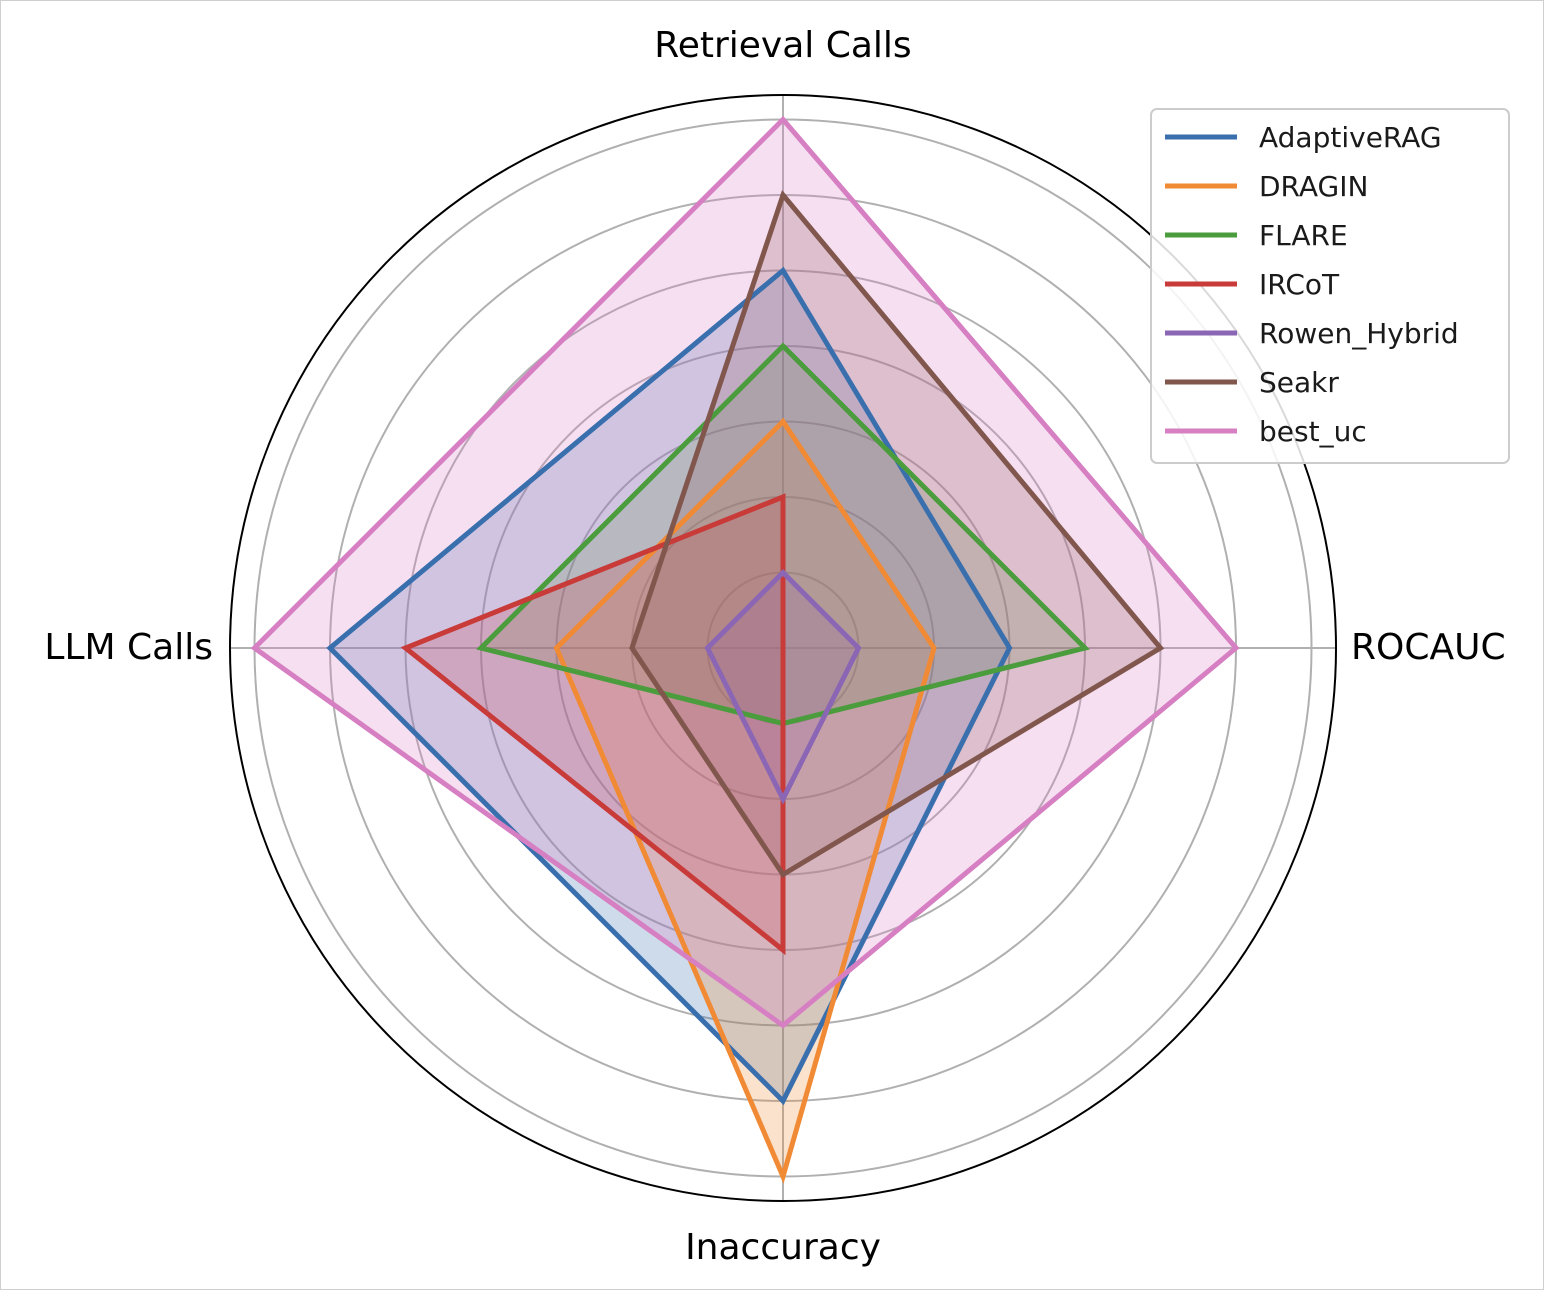 This screenshot has height=1293, width=1544. I want to click on series-line-dragin, so click(745, 800).